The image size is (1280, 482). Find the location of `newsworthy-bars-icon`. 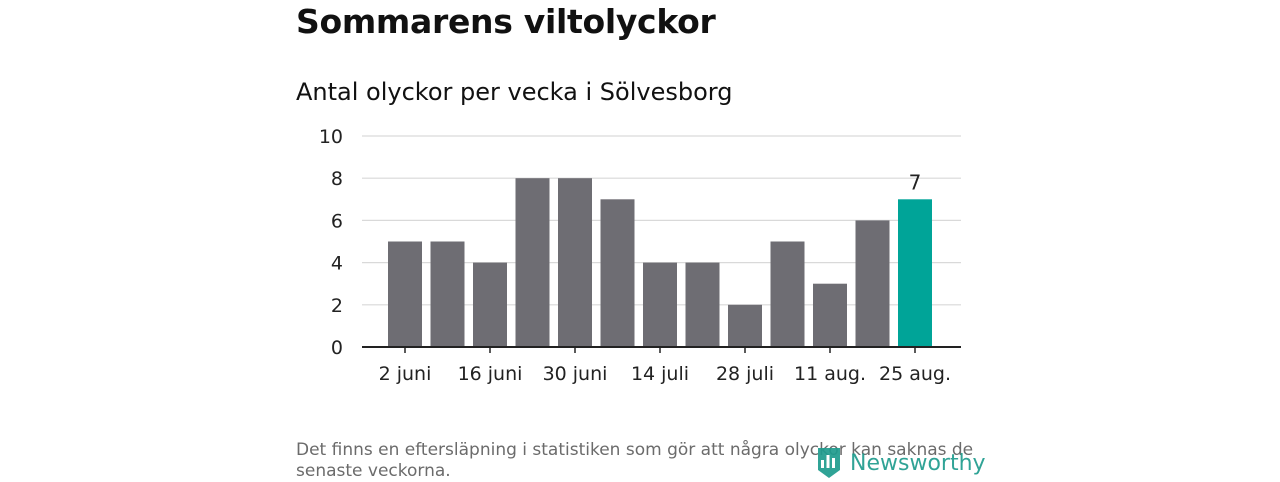

newsworthy-bars-icon is located at coordinates (828, 463).